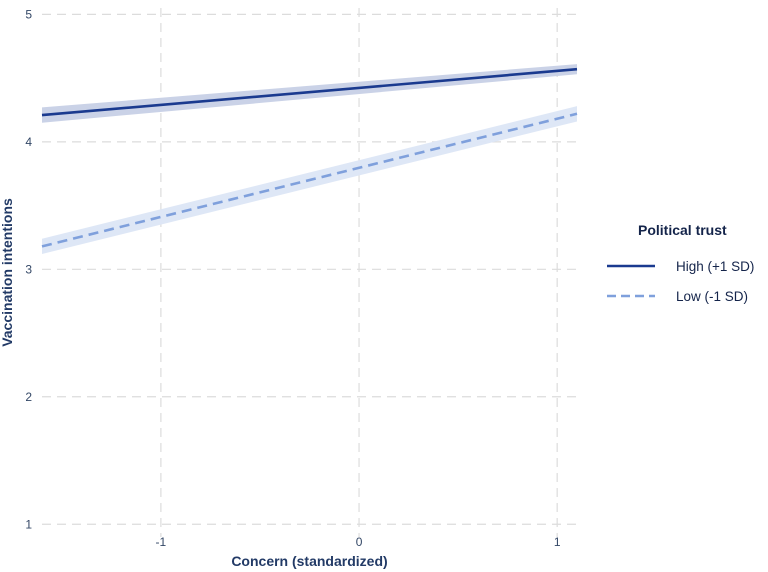 The height and width of the screenshot is (572, 768). I want to click on legend-label-high: High (+1 SD), so click(715, 266).